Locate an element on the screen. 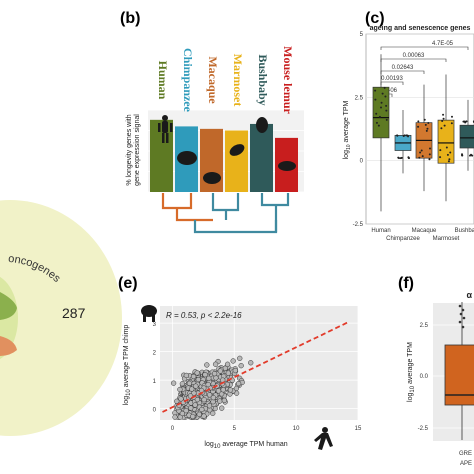 Image resolution: width=474 pixels, height=474 pixels. macaque-silhouette-icon is located at coordinates (212, 178).